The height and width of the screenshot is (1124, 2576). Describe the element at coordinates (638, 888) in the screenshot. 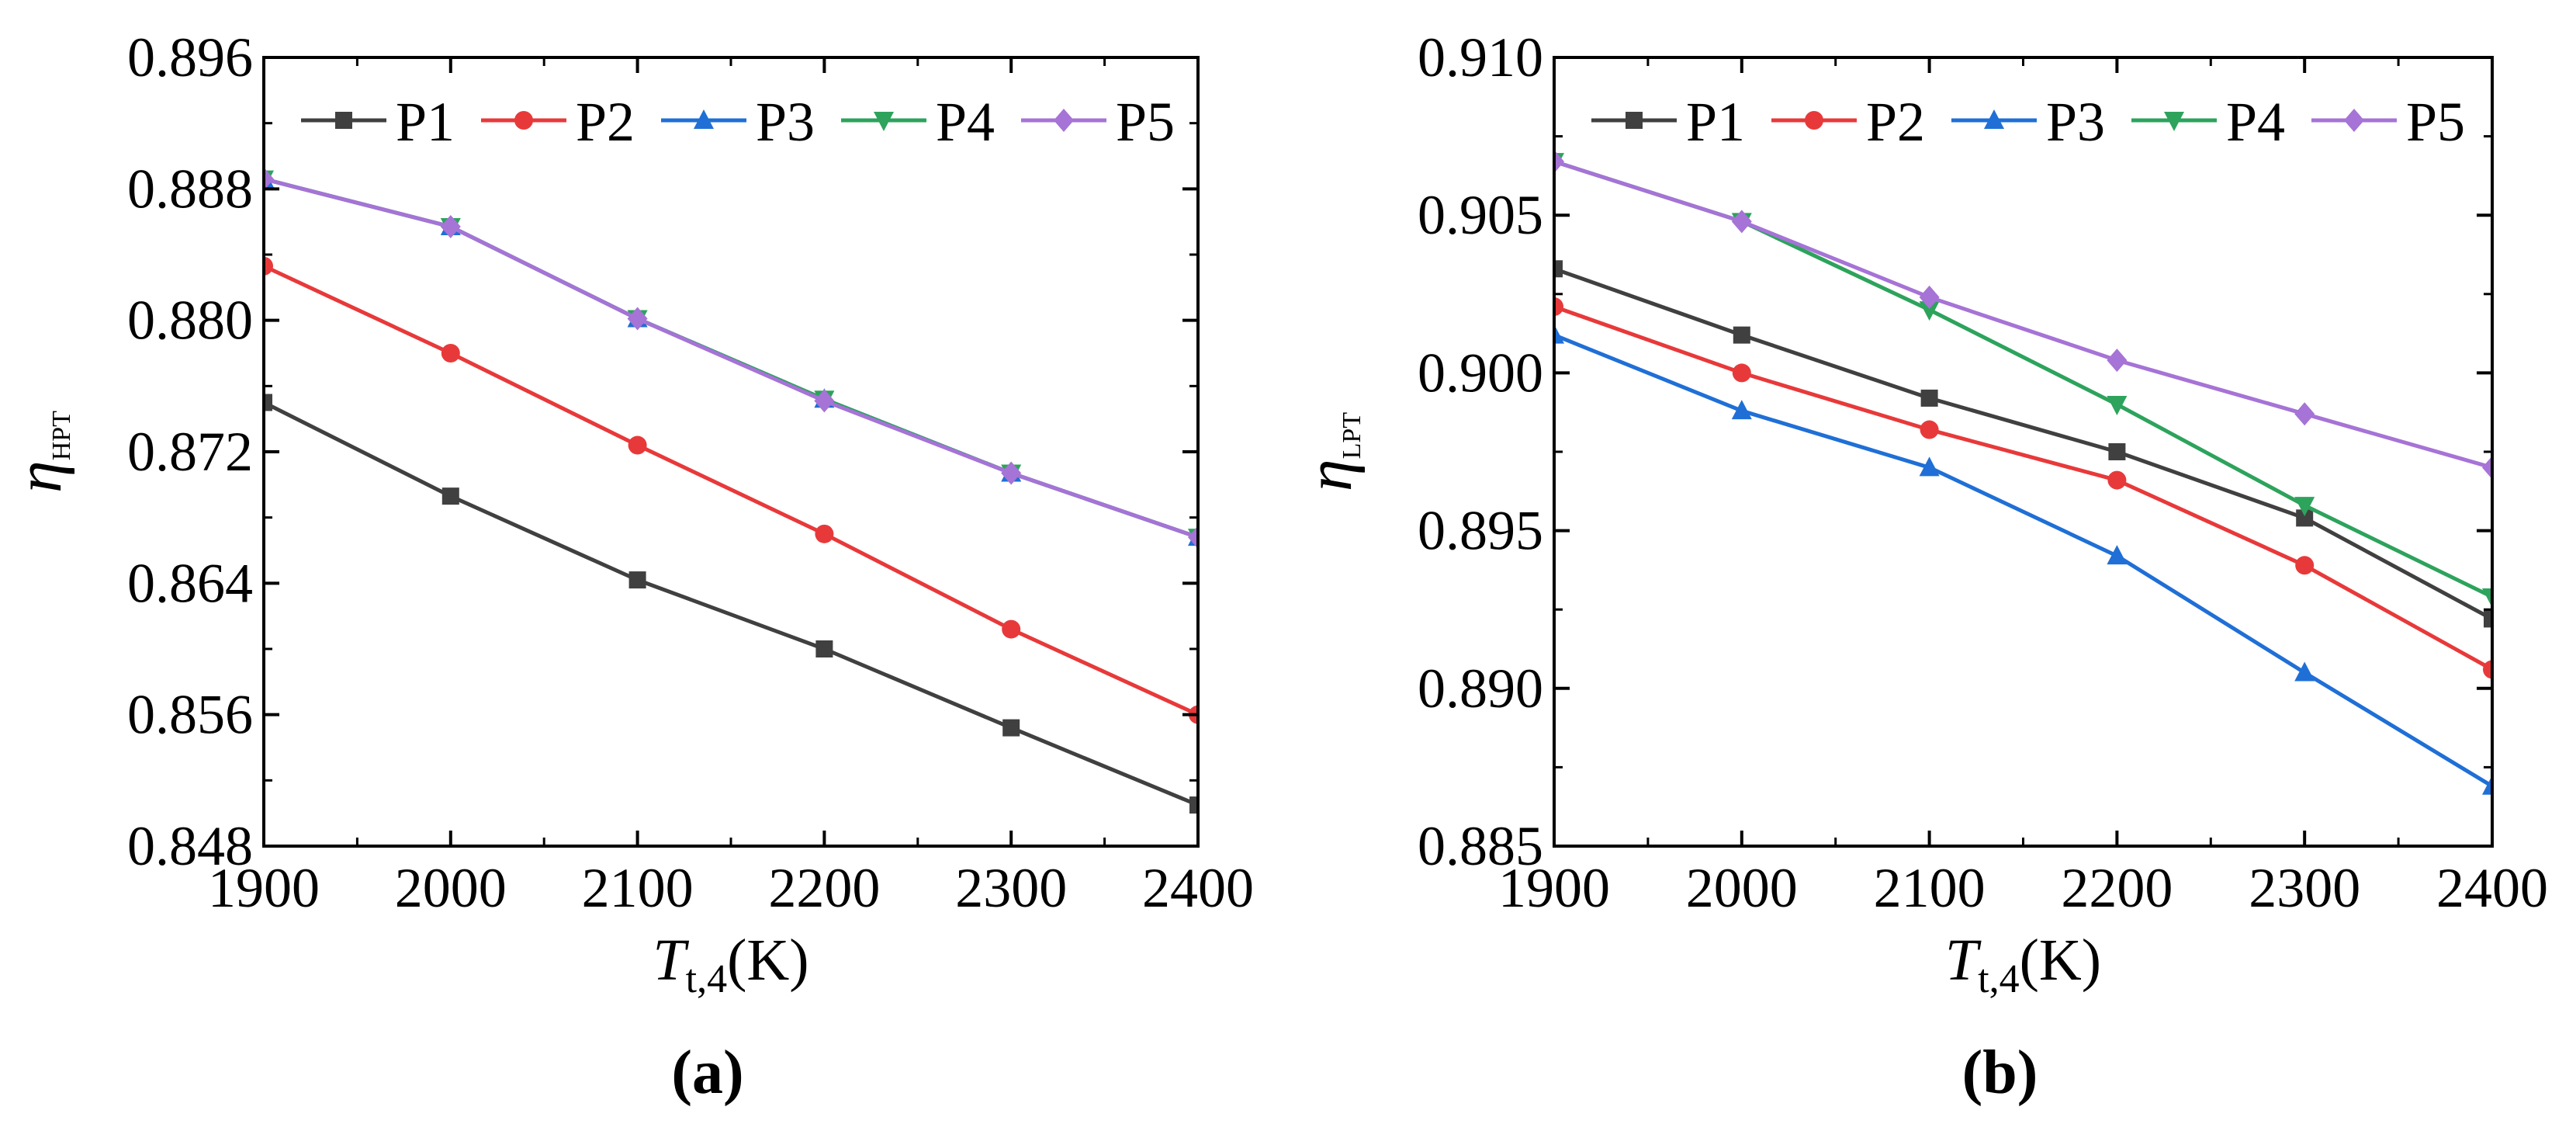

I see `x-tick-label-a: 2100` at that location.